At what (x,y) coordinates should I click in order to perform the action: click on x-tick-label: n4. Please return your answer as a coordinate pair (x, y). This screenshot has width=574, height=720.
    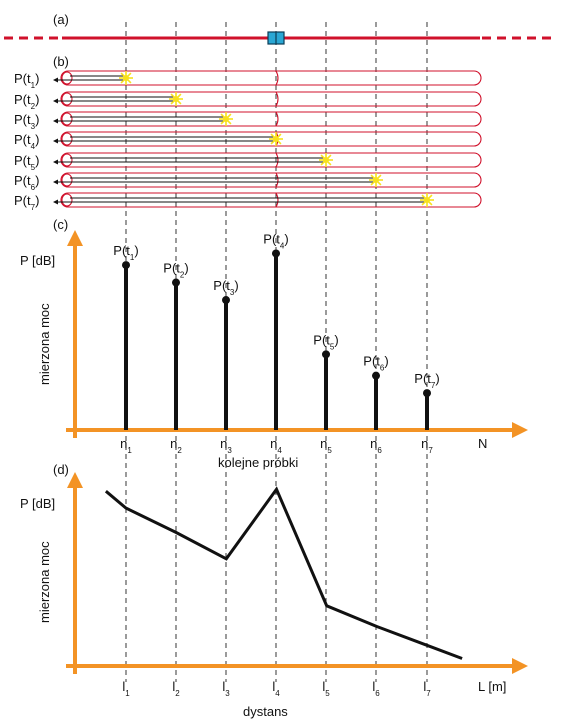
    Looking at the image, I should click on (276, 445).